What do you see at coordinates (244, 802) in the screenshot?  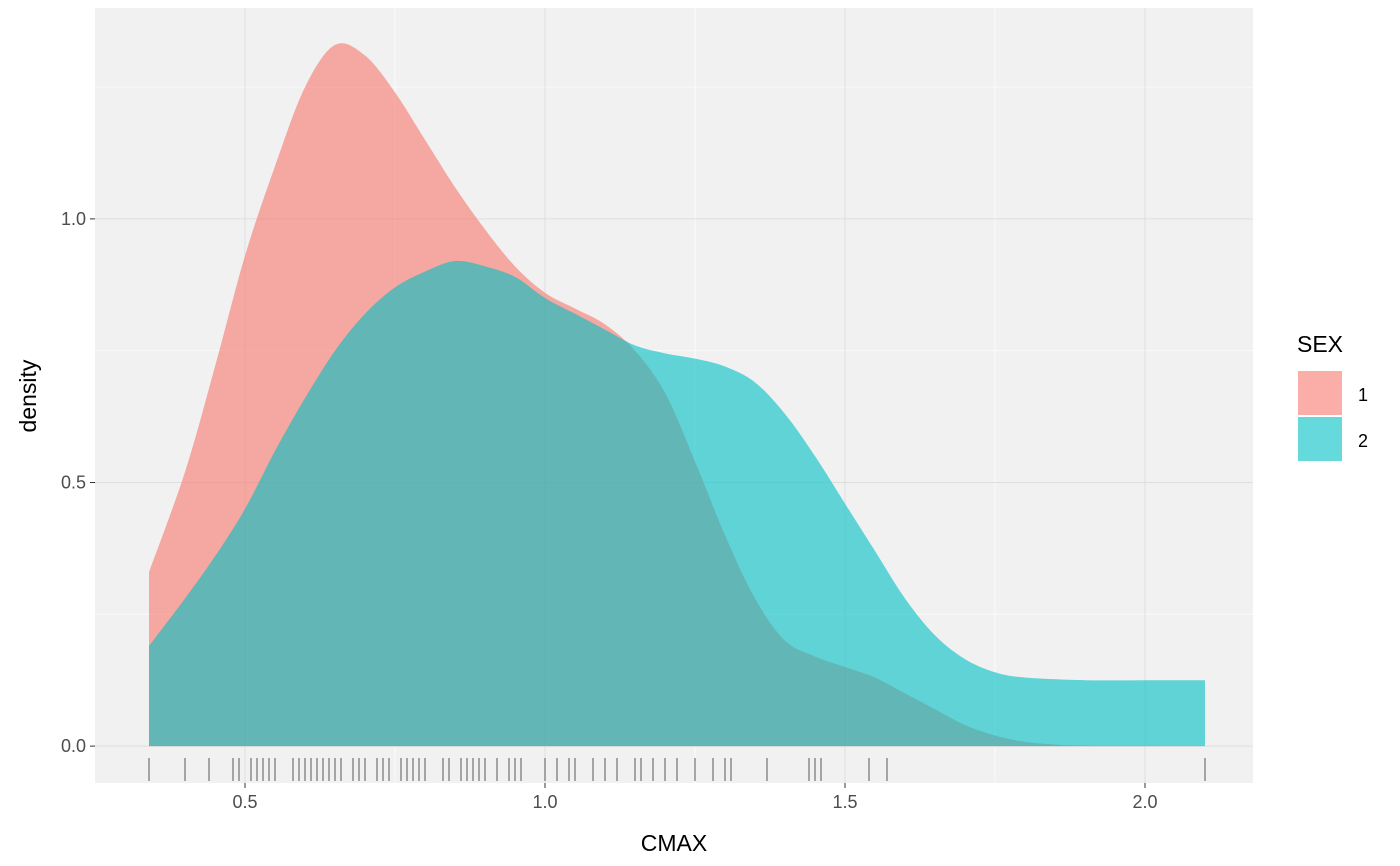 I see `x-tick-label: 0.5` at bounding box center [244, 802].